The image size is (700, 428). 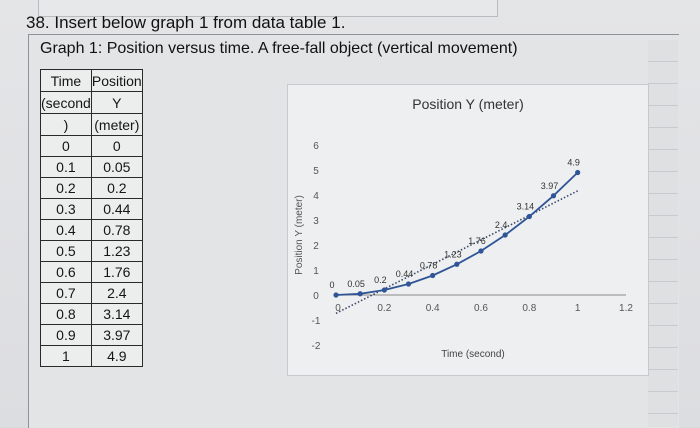 What do you see at coordinates (116, 293) in the screenshot?
I see `cell-position: 2.4` at bounding box center [116, 293].